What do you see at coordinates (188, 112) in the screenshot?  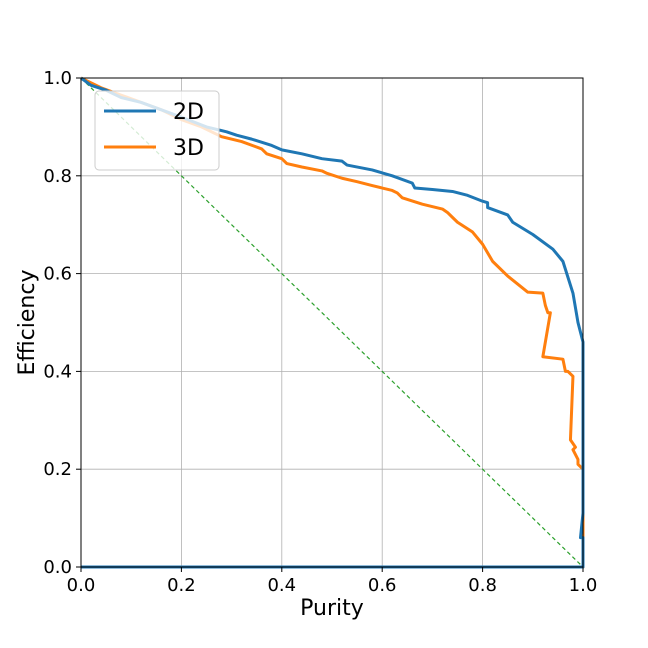 I see `legend-label-2d: 2D` at bounding box center [188, 112].